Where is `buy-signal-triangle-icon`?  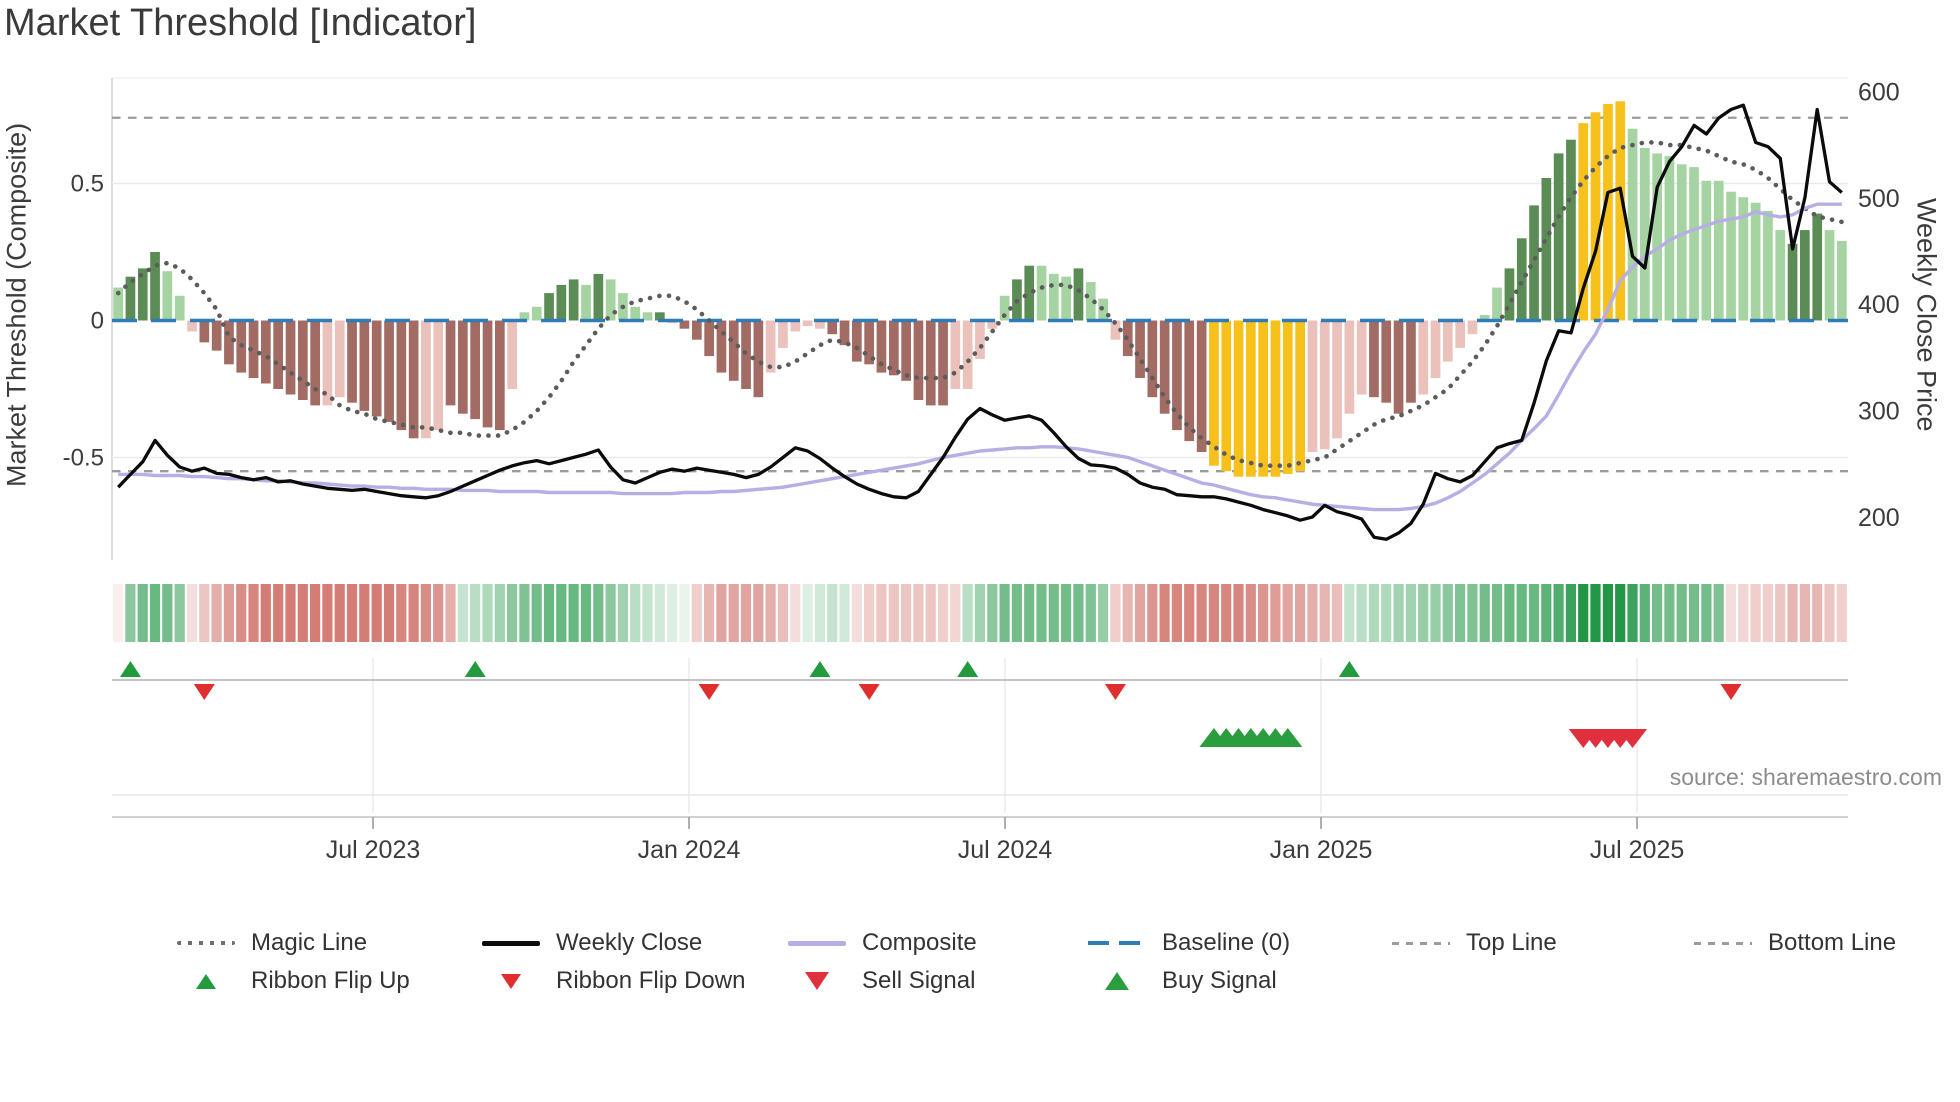
buy-signal-triangle-icon is located at coordinates (1117, 981).